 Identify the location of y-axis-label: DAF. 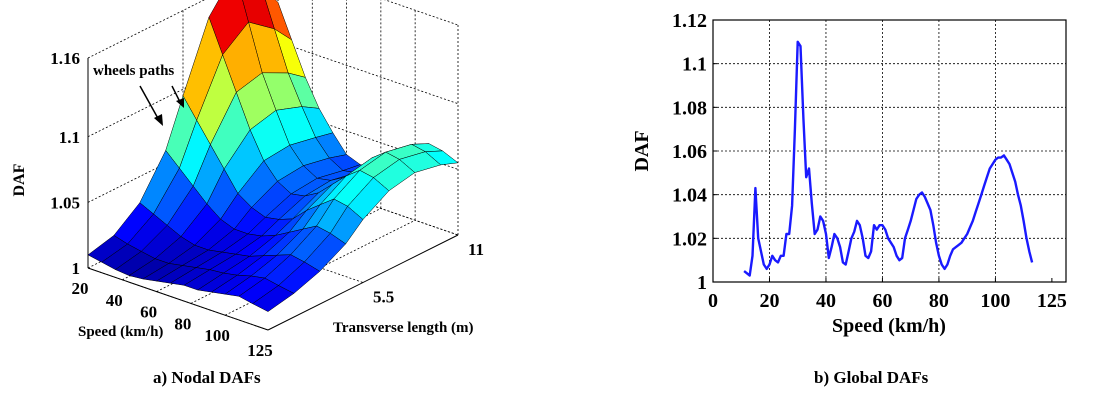
(642, 150).